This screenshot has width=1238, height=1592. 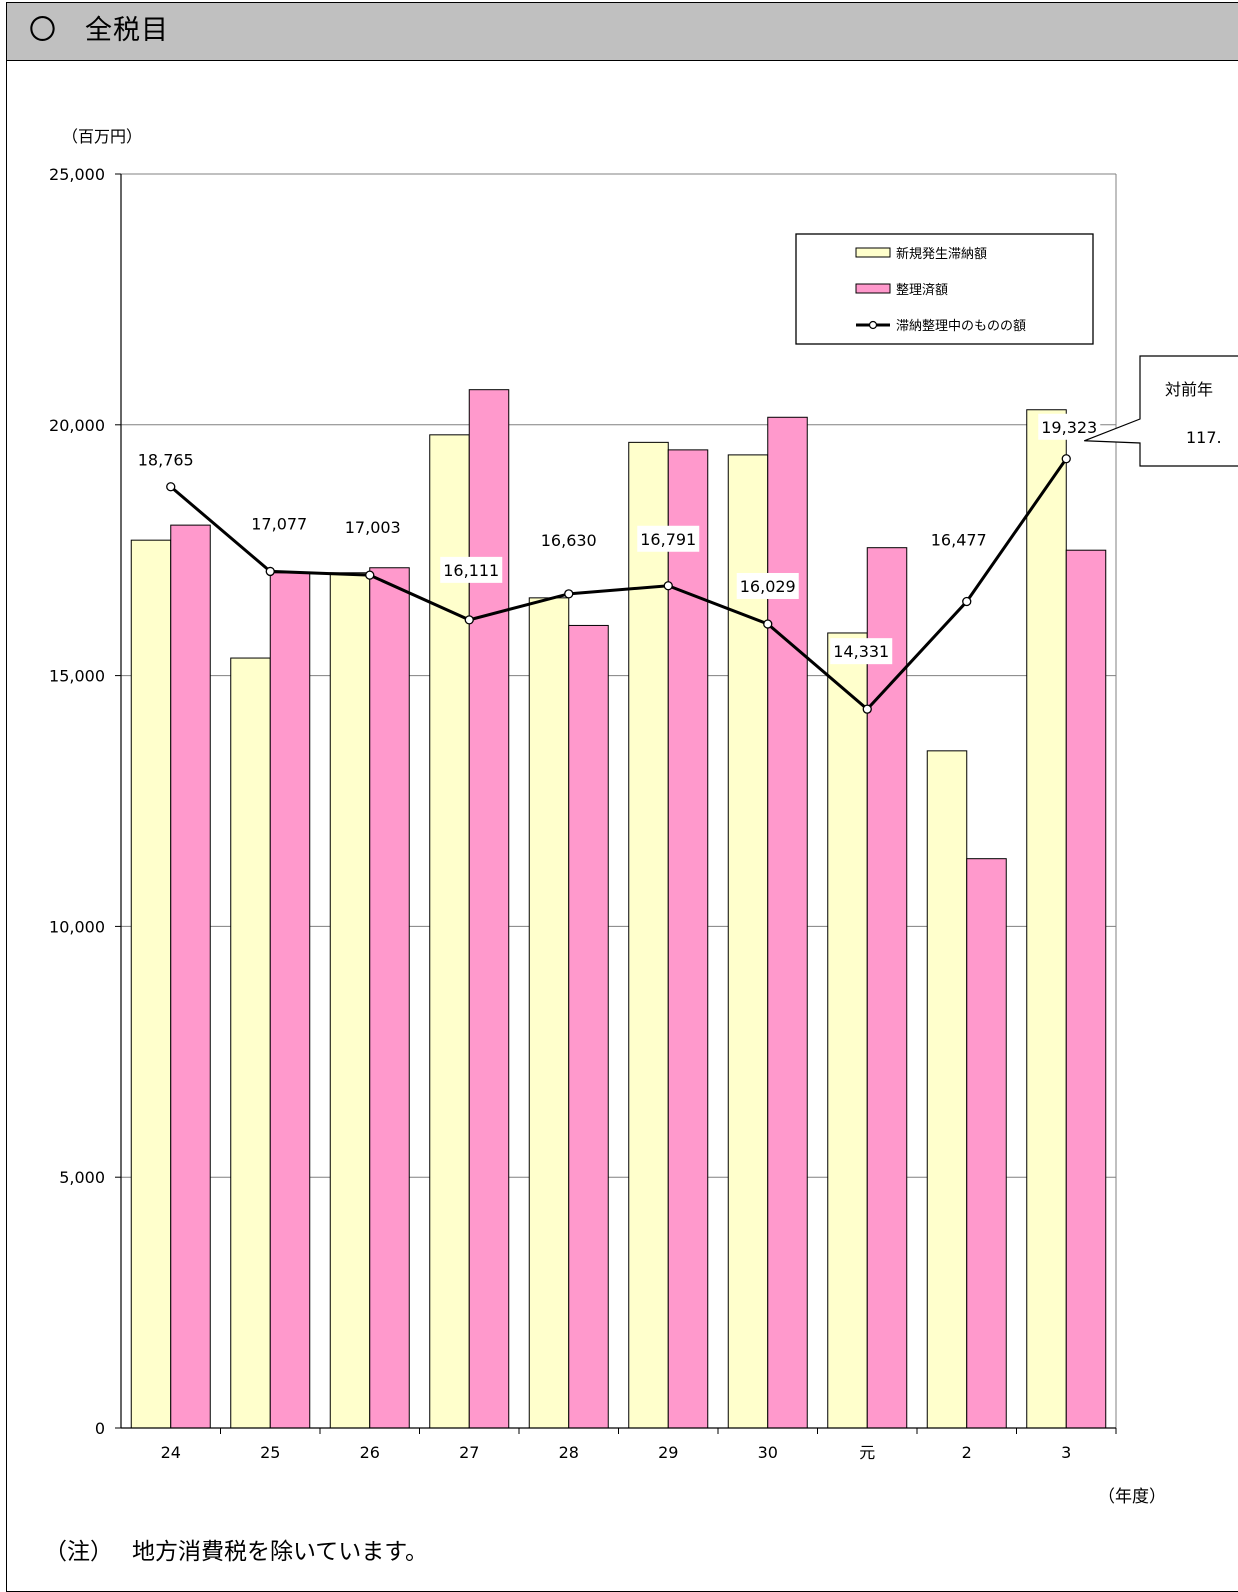 I want to click on data-label: 17,077, so click(x=279, y=523).